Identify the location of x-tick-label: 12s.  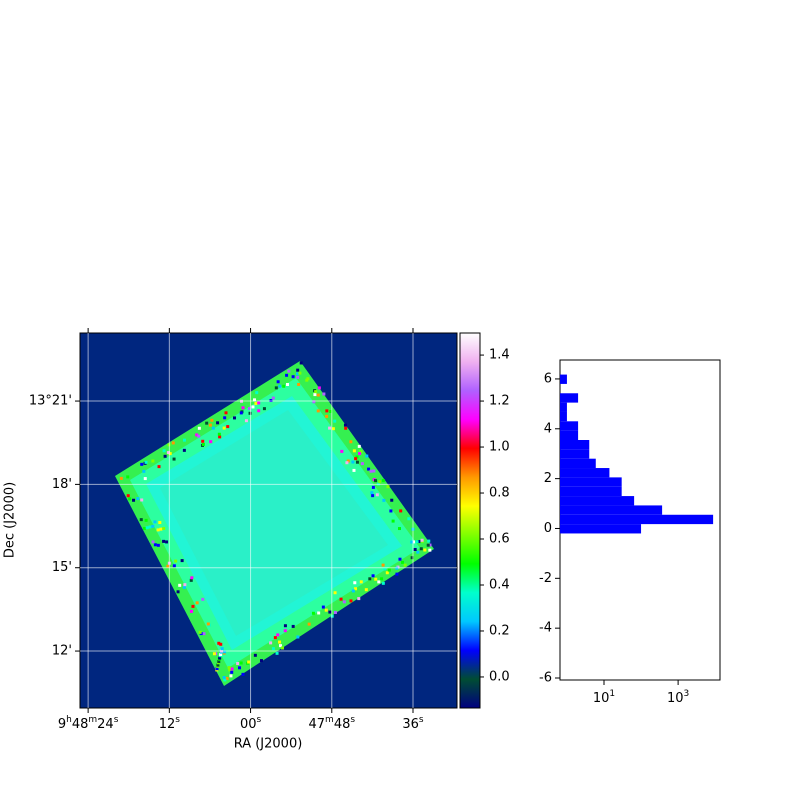
(170, 723).